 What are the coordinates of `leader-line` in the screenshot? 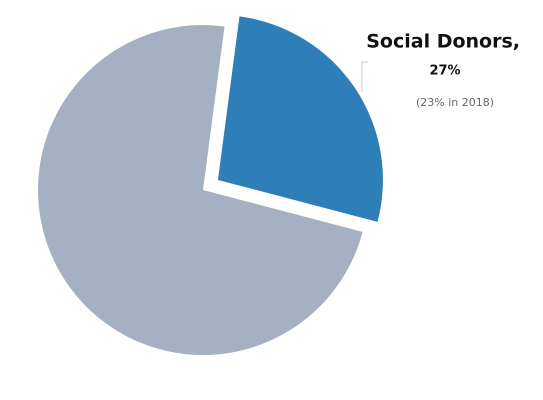 It's located at (364, 76).